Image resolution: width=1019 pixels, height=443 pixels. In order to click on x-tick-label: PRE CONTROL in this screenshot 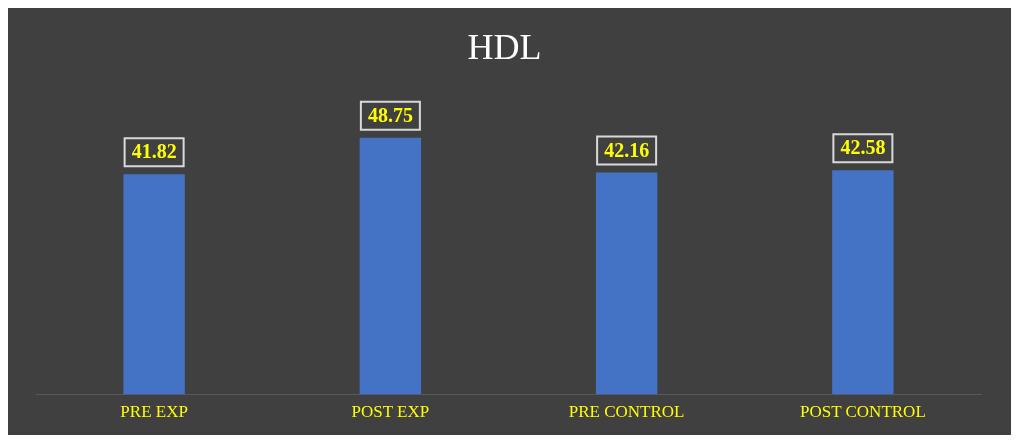, I will do `click(626, 412)`.